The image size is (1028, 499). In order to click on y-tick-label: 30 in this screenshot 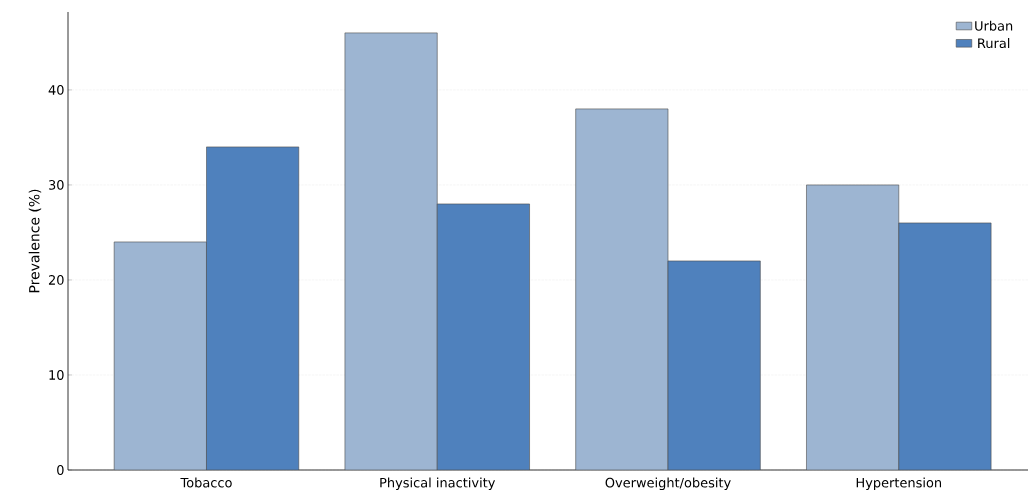, I will do `click(56, 185)`.